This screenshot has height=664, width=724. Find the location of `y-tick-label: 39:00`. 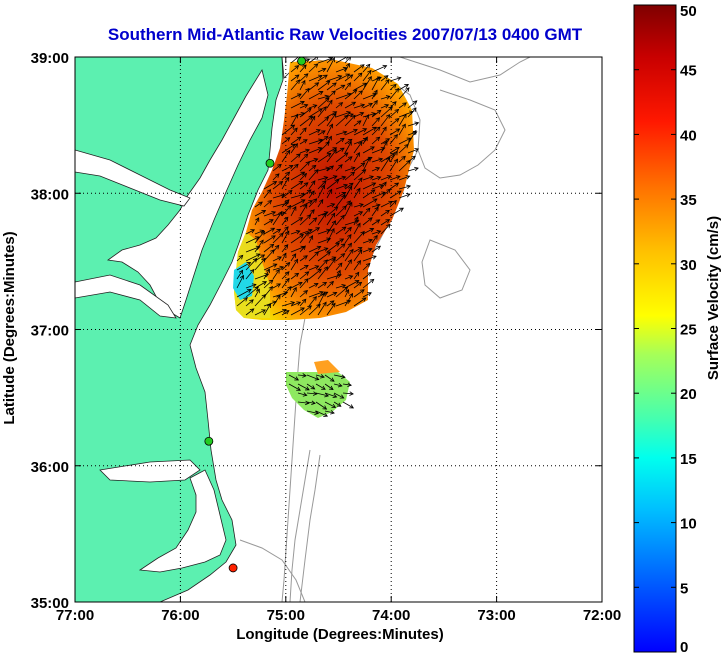

y-tick-label: 39:00 is located at coordinates (50, 58).